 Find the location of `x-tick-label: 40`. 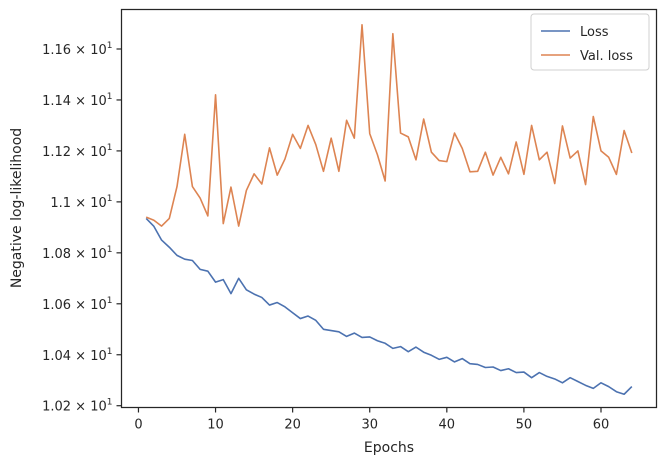

x-tick-label: 40 is located at coordinates (447, 425).